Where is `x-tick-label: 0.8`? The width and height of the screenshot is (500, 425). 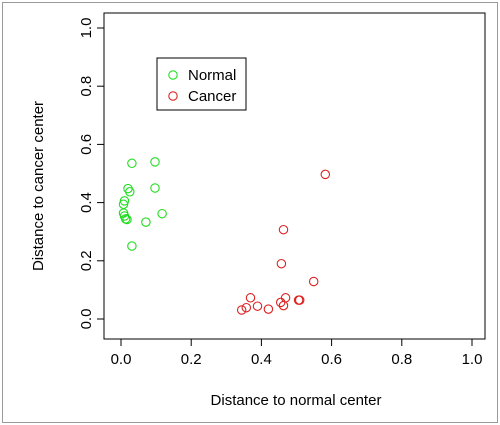 x-tick-label: 0.8 is located at coordinates (401, 359).